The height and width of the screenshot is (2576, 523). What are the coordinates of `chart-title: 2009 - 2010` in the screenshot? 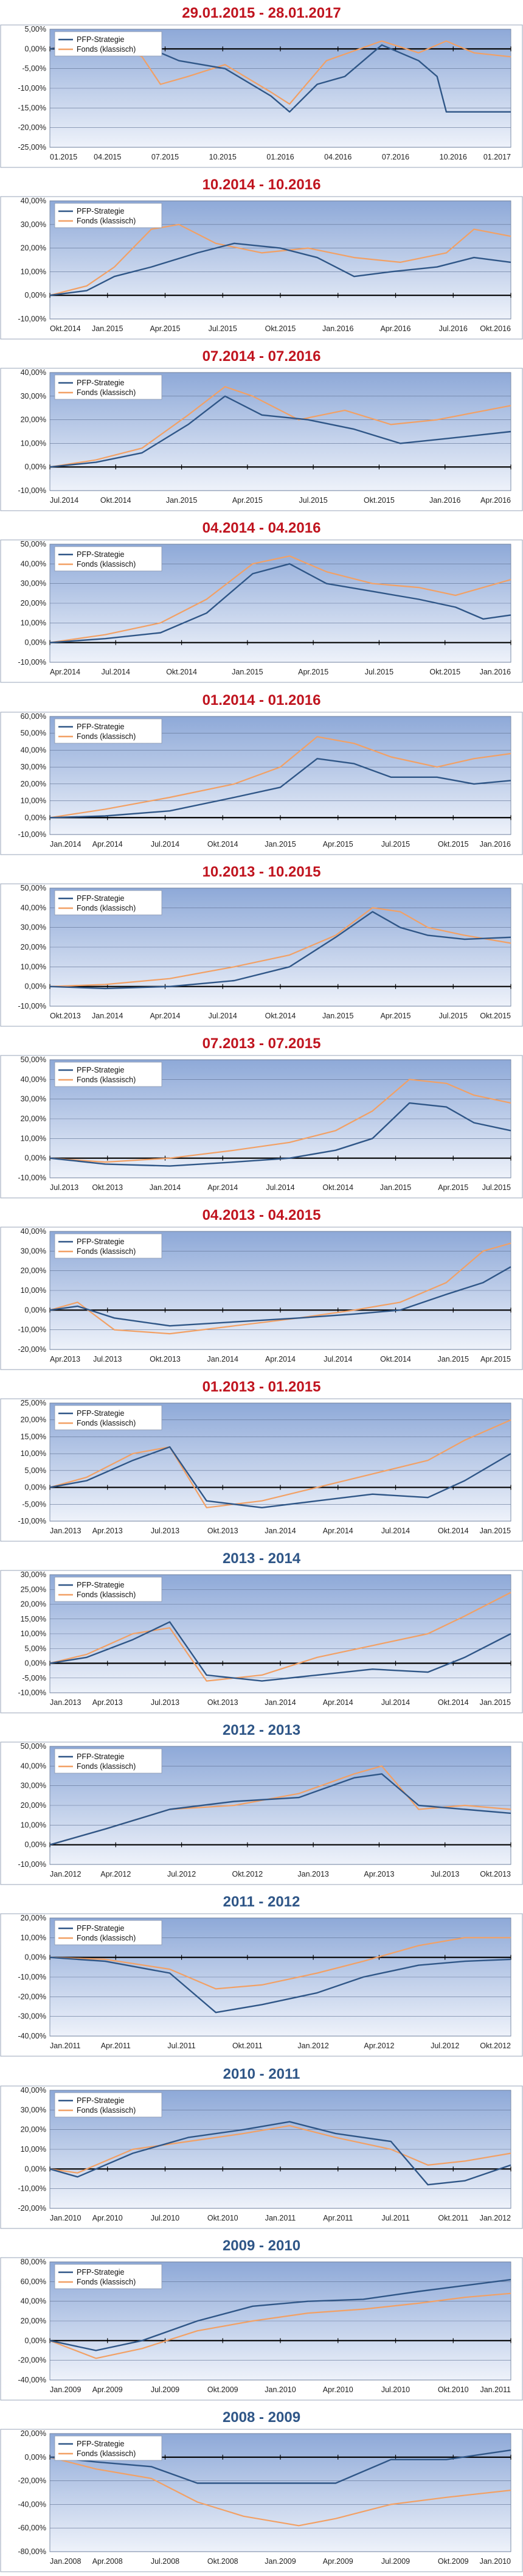 It's located at (261, 2246).